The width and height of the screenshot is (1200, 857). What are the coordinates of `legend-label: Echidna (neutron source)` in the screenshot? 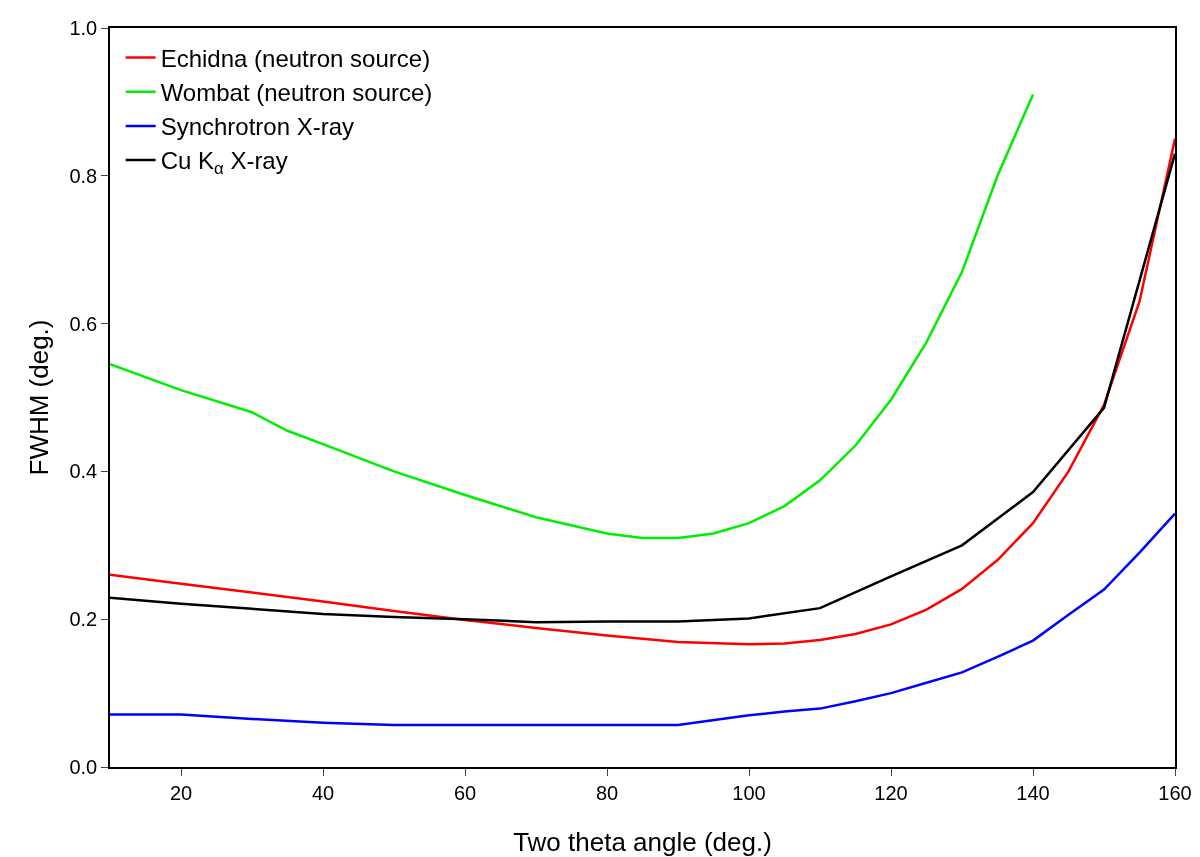 It's located at (295, 58).